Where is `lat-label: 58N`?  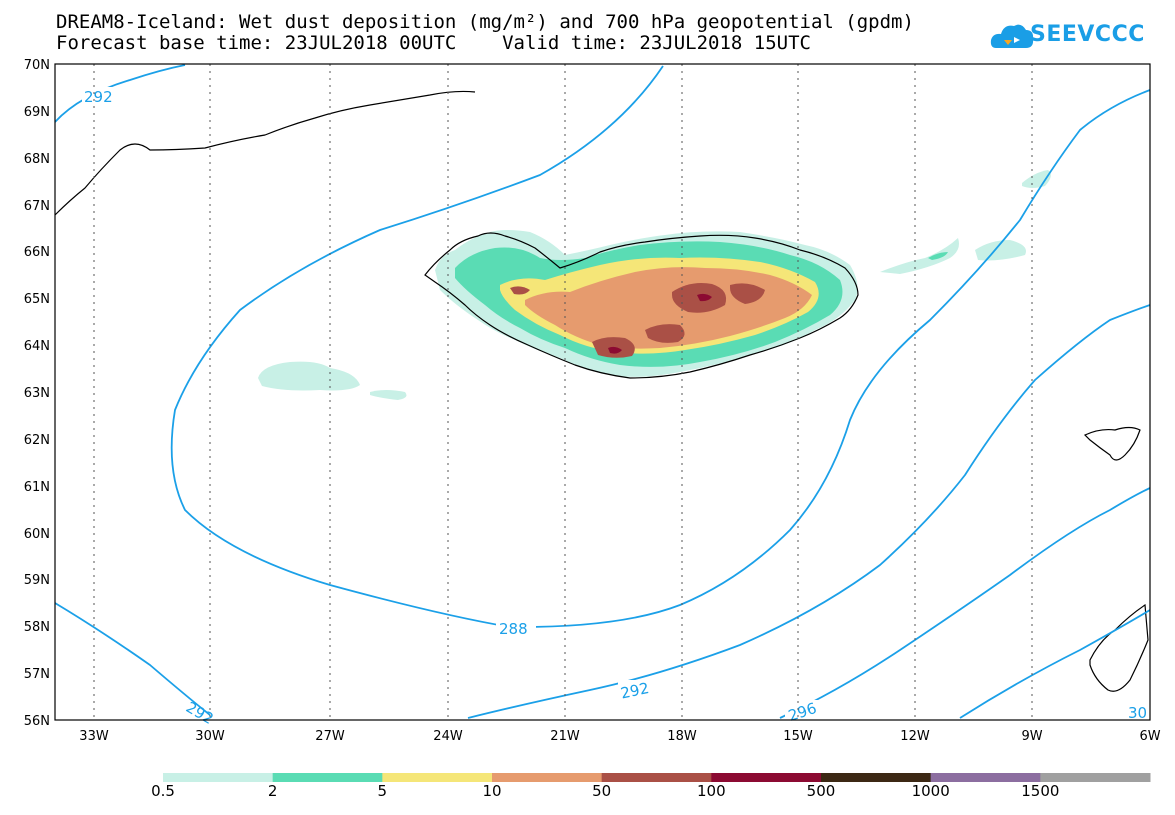
lat-label: 58N is located at coordinates (37, 627).